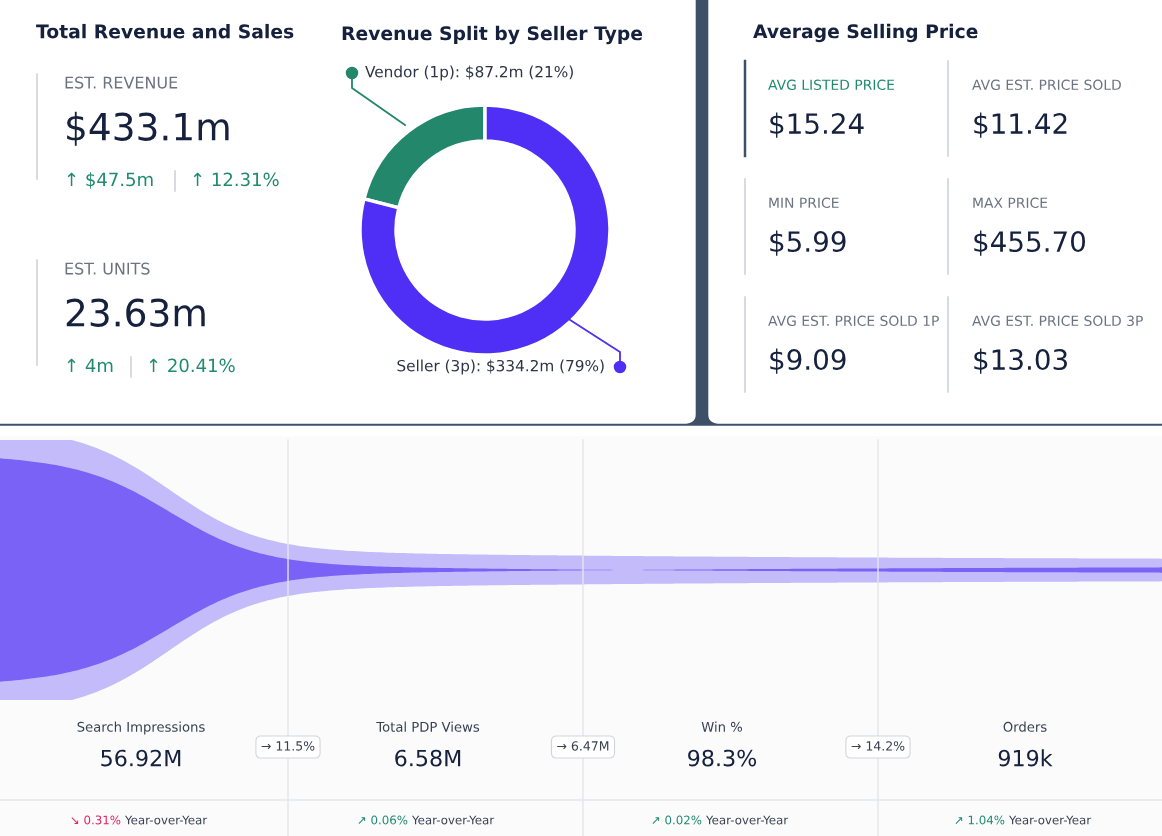 The image size is (1162, 836). I want to click on text: $11.42, so click(1020, 125).